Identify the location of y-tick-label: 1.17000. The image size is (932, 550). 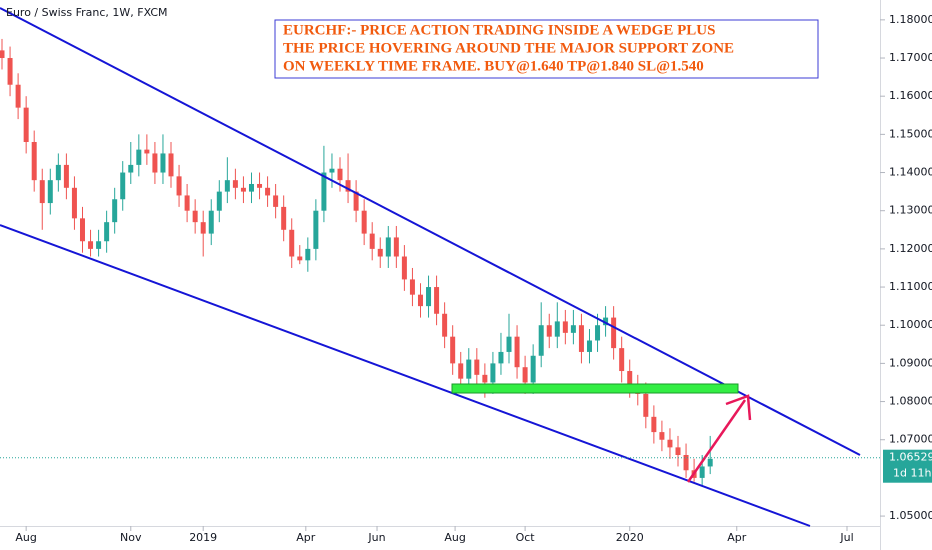
(910, 57).